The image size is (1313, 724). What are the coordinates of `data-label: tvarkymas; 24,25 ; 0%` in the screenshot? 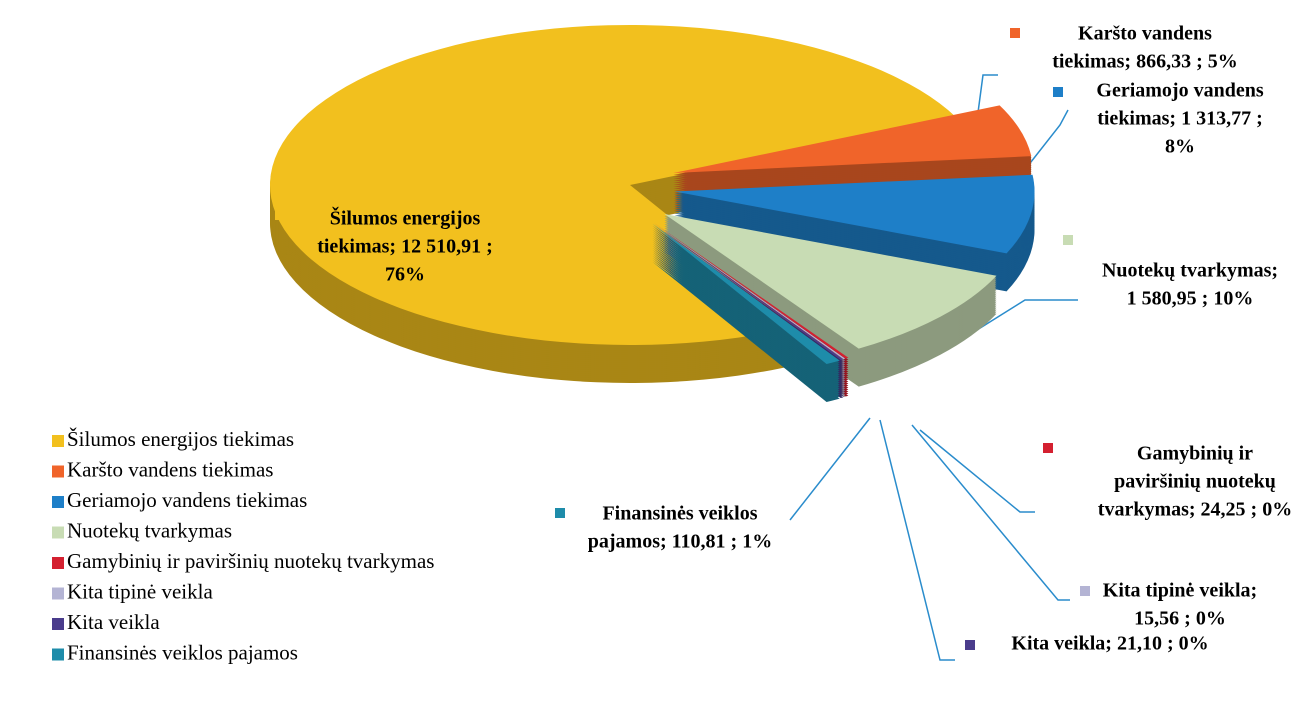 It's located at (1195, 510).